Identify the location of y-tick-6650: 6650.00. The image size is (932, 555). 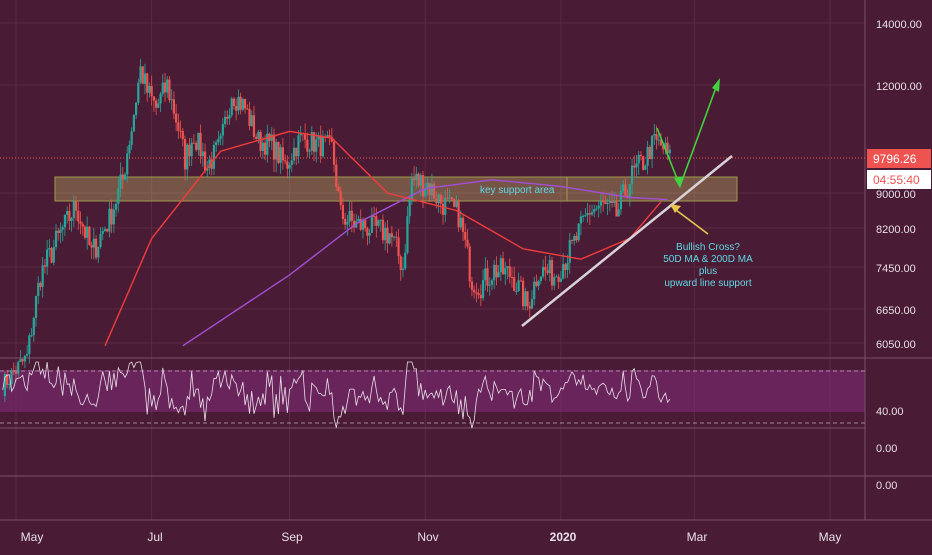
(896, 311).